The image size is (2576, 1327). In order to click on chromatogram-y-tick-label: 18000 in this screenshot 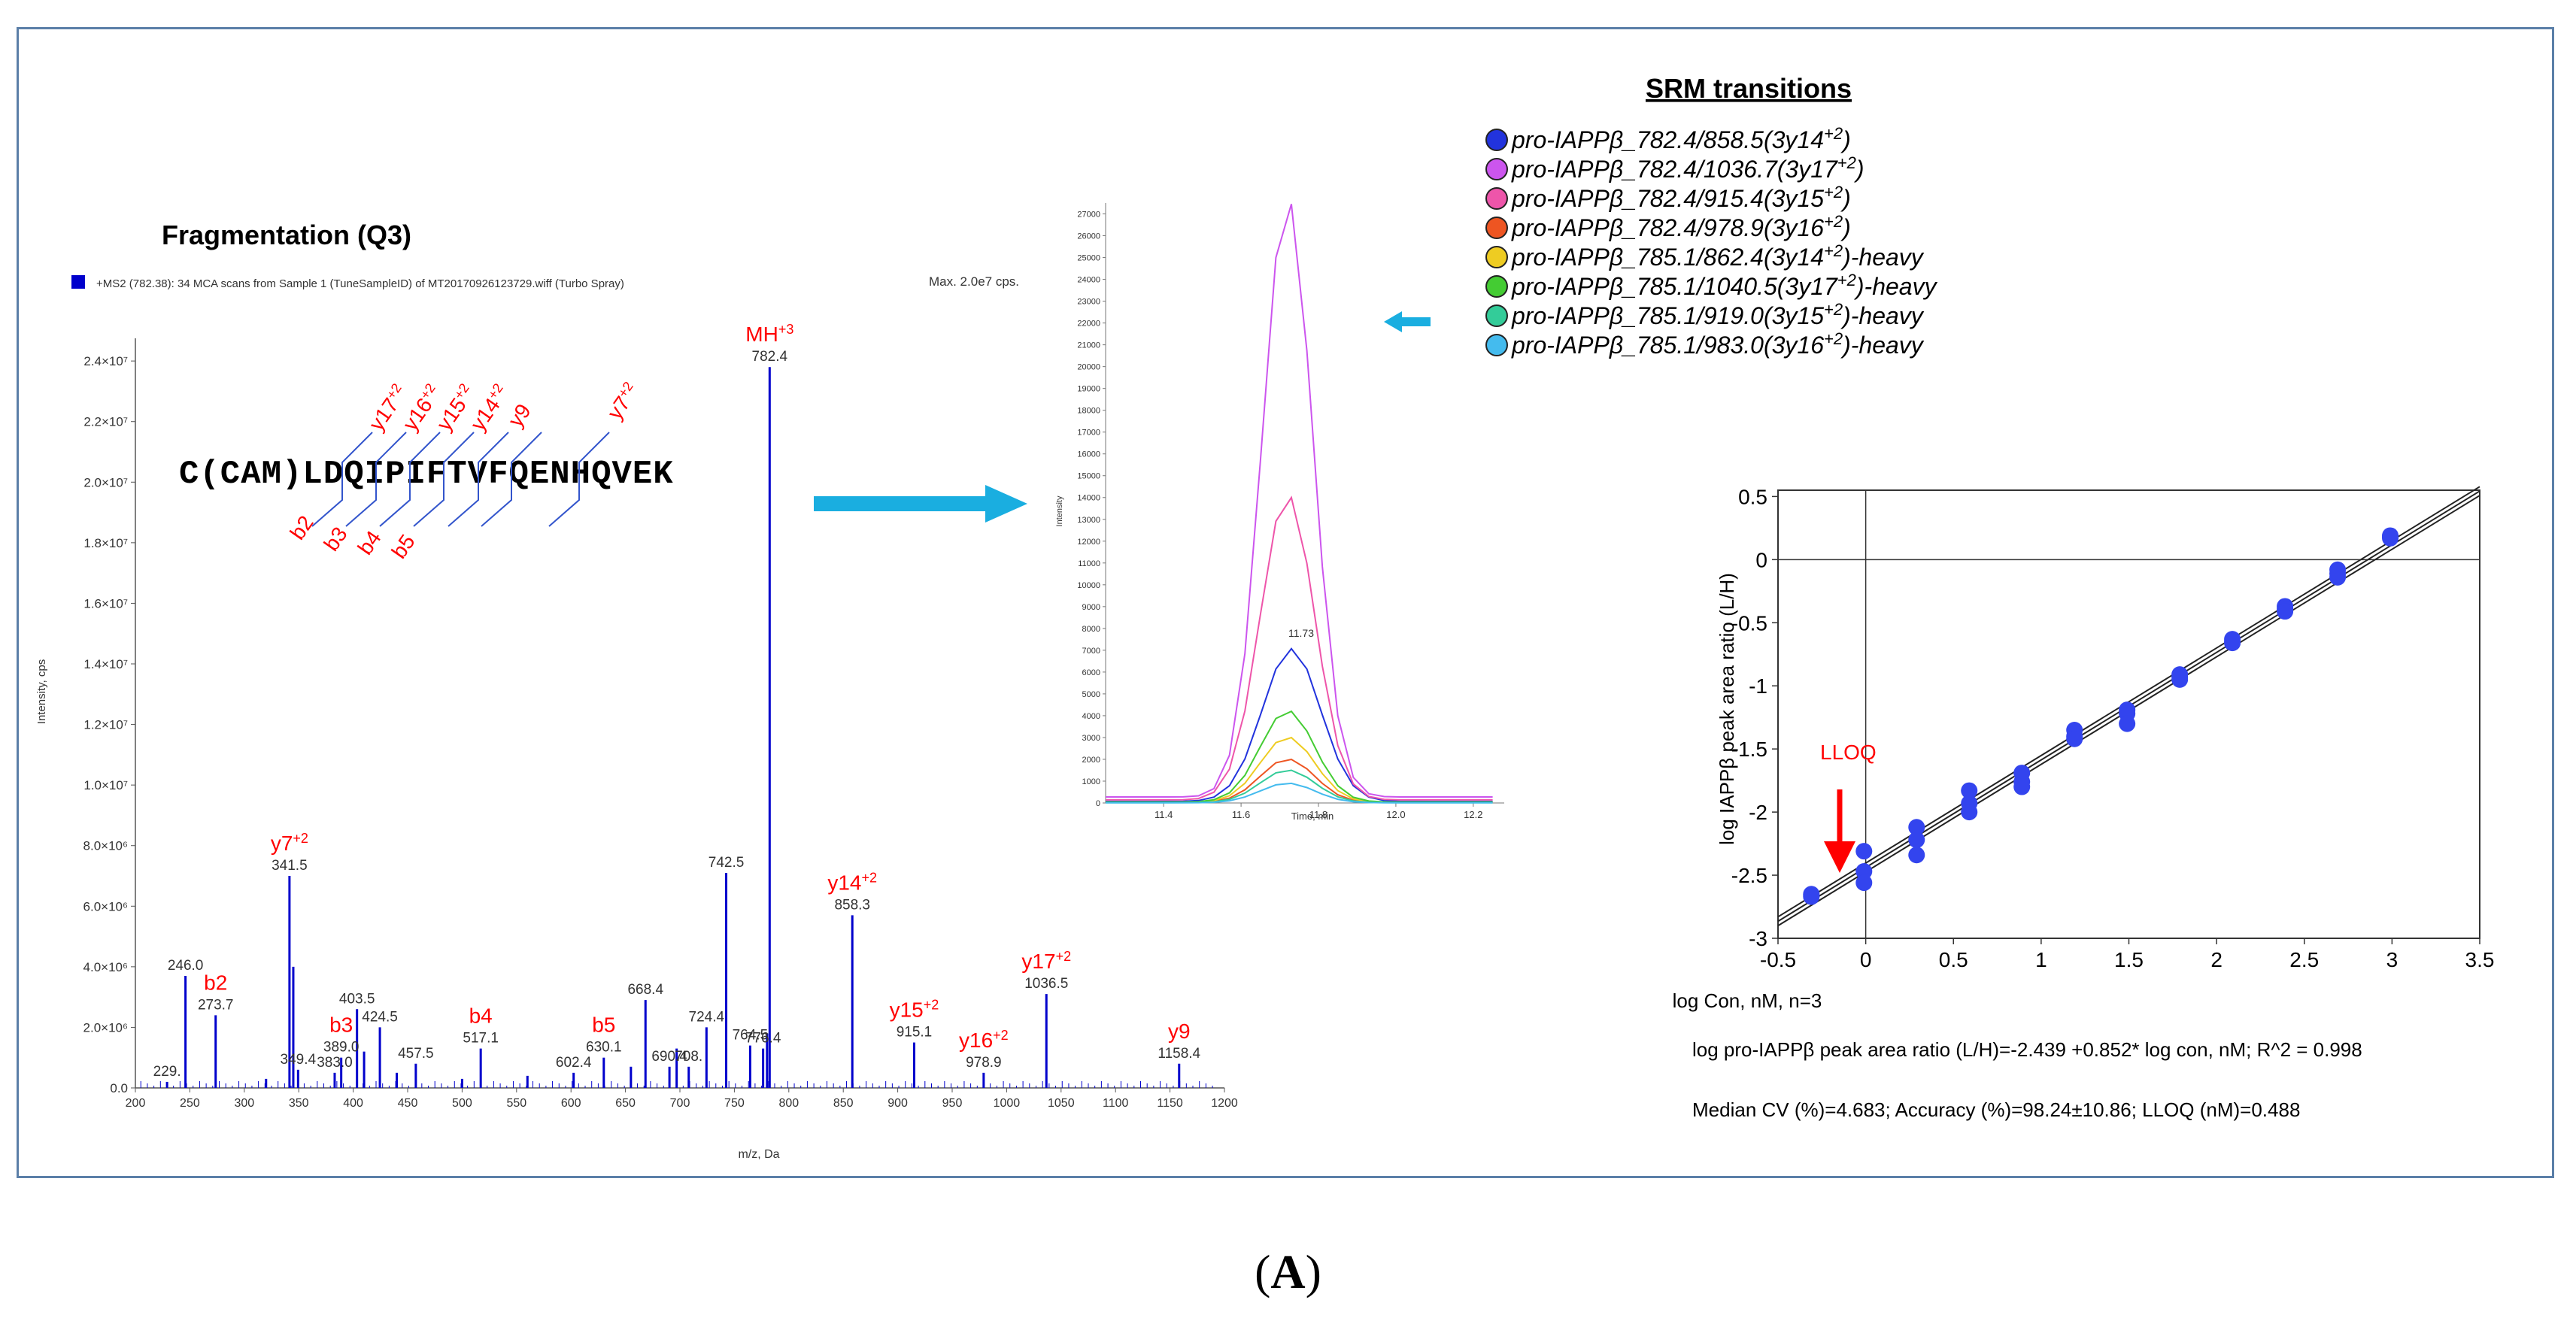, I will do `click(1088, 411)`.